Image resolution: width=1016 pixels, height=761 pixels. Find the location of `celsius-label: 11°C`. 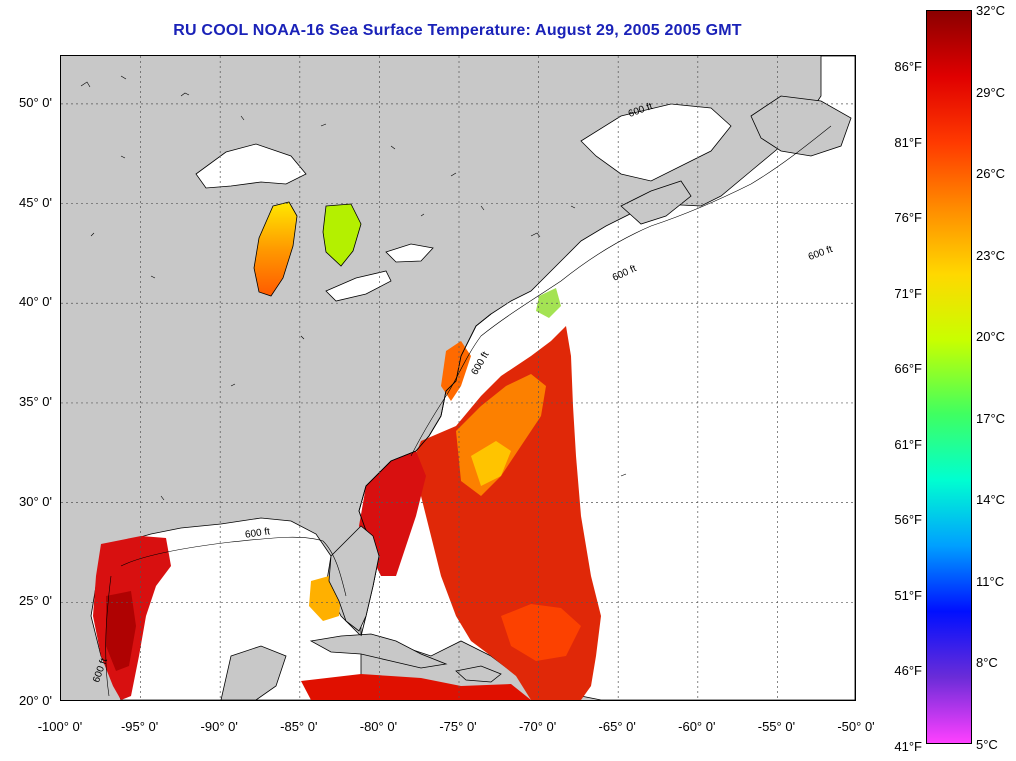

celsius-label: 11°C is located at coordinates (990, 581).